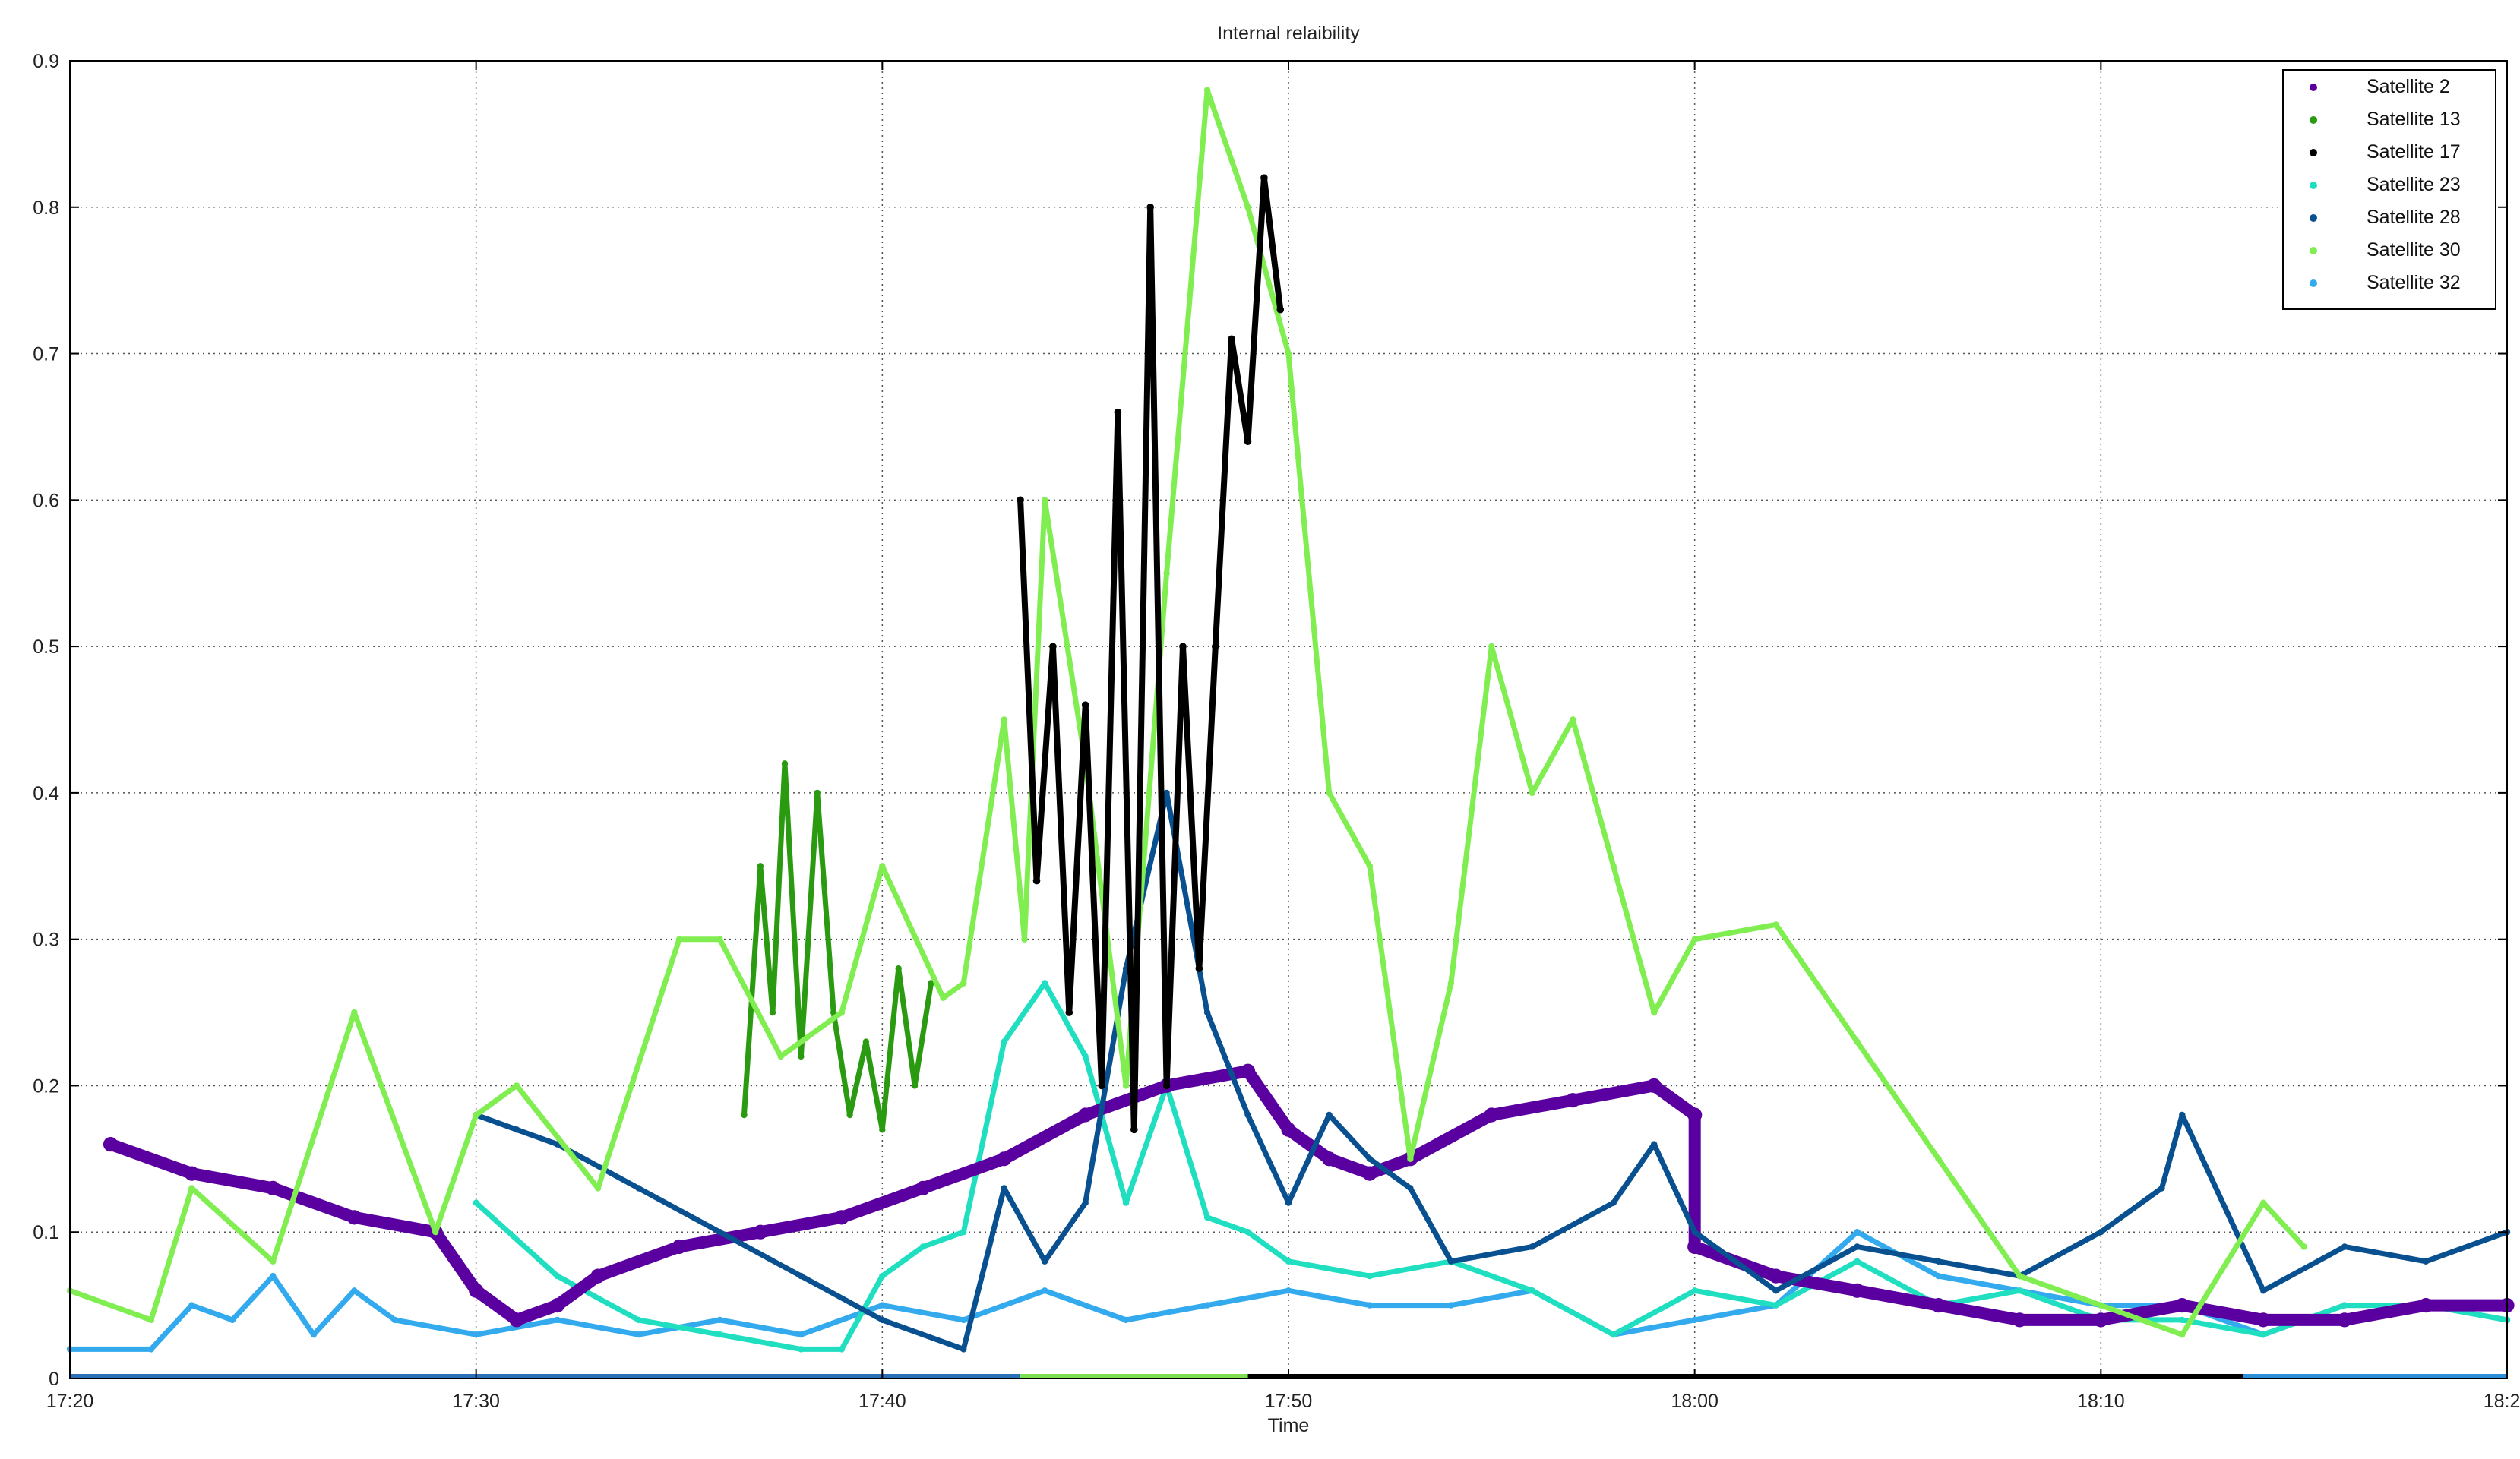 This screenshot has height=1459, width=2520. I want to click on x-tick-label: 17:20, so click(70, 1401).